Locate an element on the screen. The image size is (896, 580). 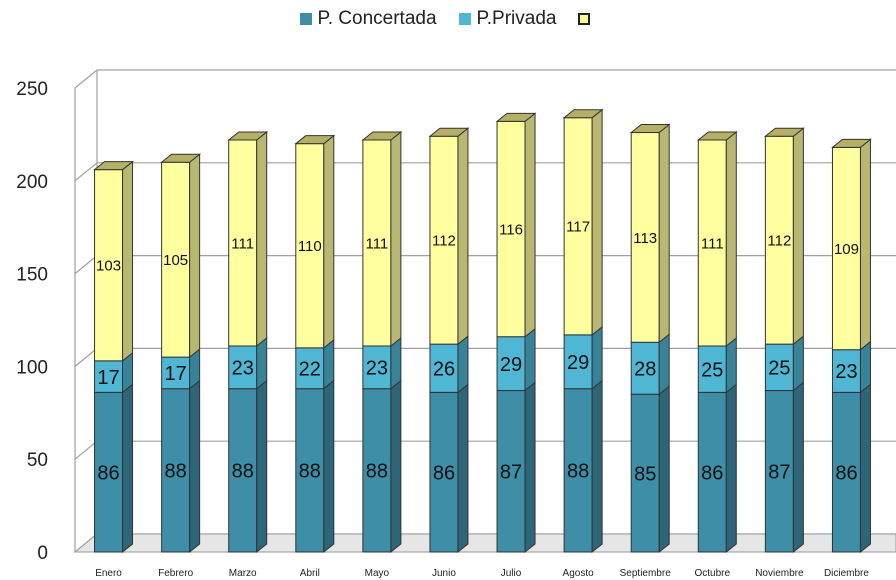
y-tick-label-2: 100 is located at coordinates (32, 367).